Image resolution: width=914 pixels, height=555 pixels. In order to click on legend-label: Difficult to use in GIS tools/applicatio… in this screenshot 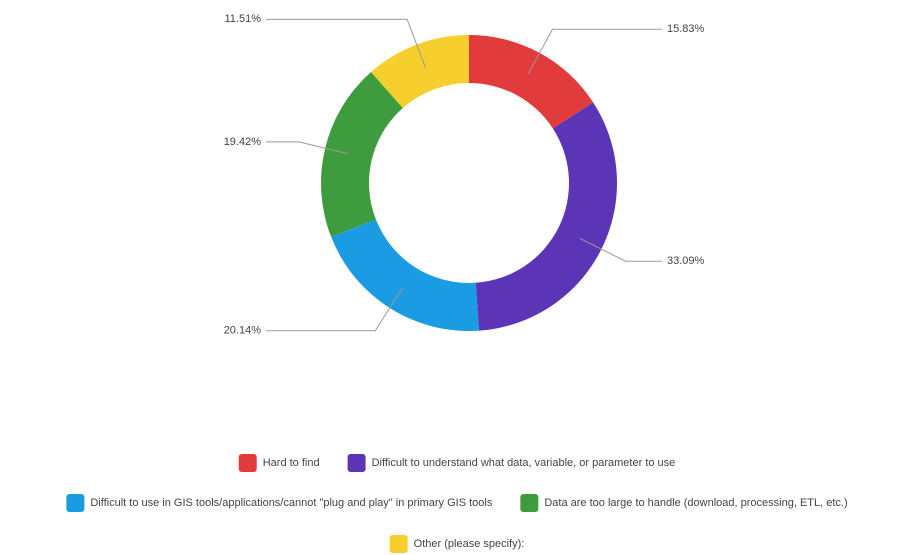, I will do `click(291, 503)`.